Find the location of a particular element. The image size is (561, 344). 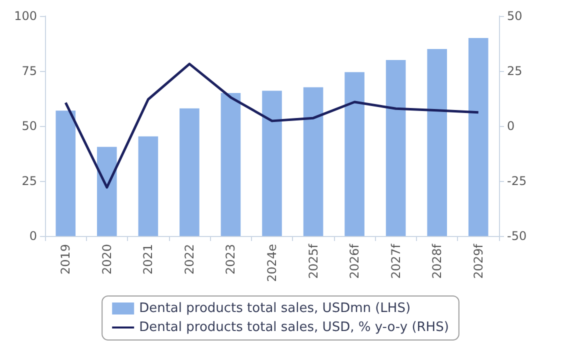

y2-tick-label: -25 is located at coordinates (517, 181).